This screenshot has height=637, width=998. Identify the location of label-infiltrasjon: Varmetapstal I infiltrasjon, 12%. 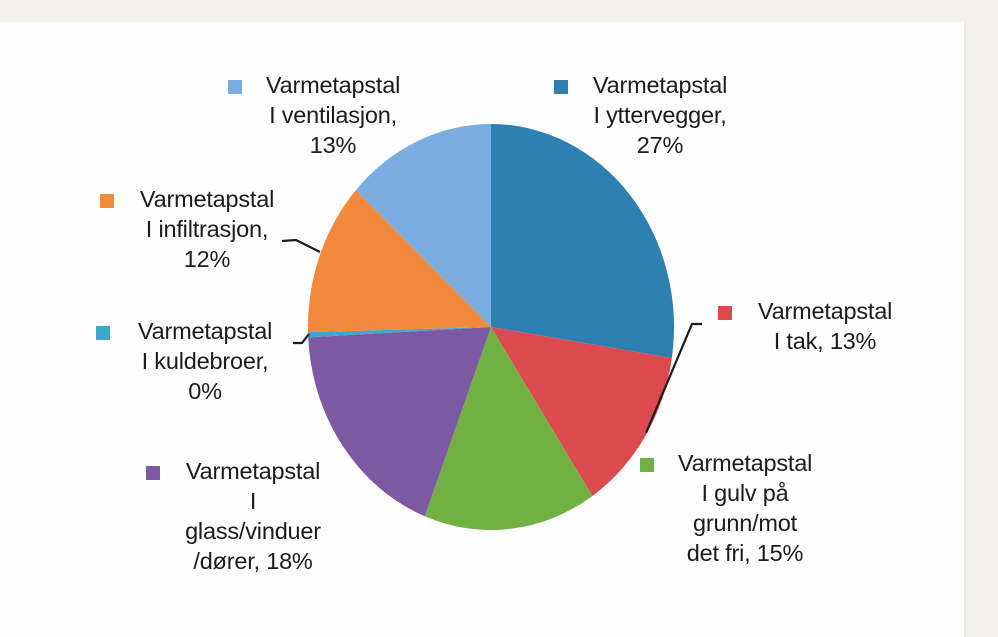
(196, 229).